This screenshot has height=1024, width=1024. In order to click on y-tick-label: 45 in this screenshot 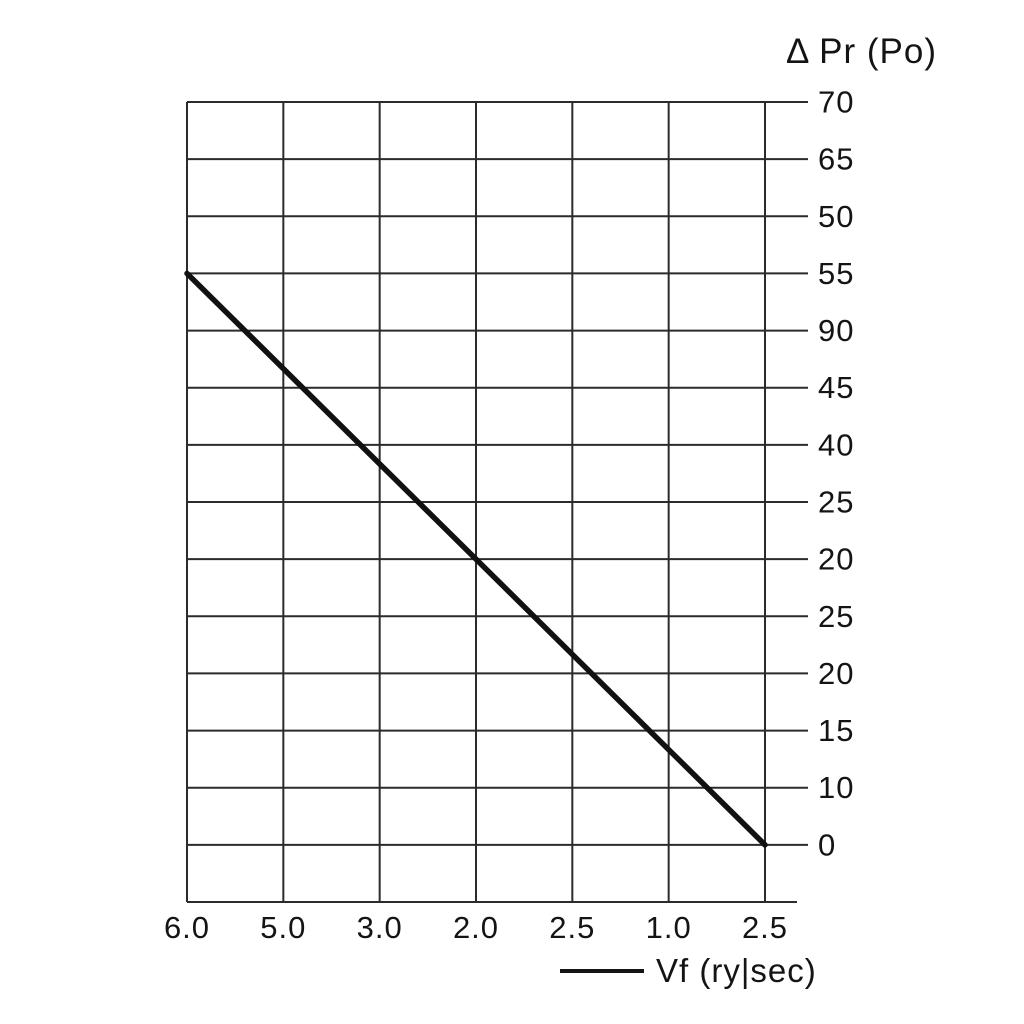, I will do `click(836, 387)`.